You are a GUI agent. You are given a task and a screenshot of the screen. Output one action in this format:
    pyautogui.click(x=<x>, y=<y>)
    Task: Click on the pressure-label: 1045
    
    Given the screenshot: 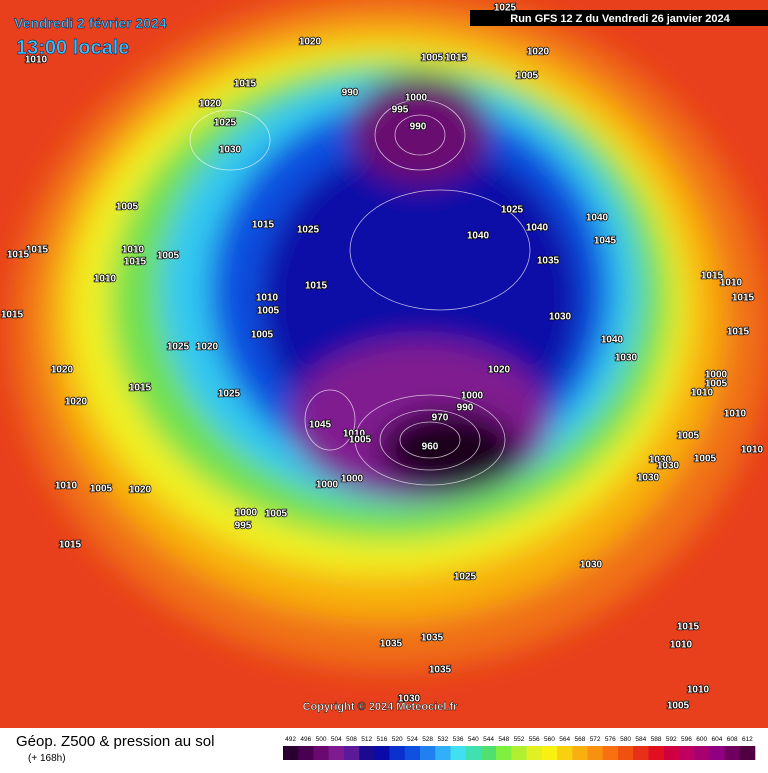 What is the action you would take?
    pyautogui.click(x=605, y=241)
    